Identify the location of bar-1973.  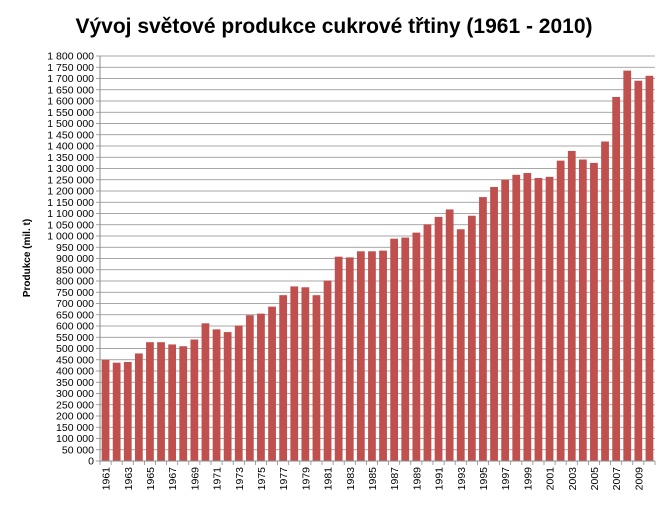
(238, 393).